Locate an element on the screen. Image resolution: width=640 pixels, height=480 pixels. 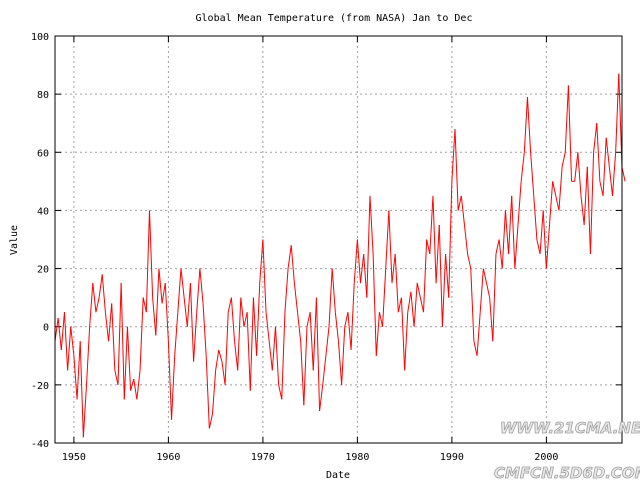
y-tick-label: -40 is located at coordinates (40, 444).